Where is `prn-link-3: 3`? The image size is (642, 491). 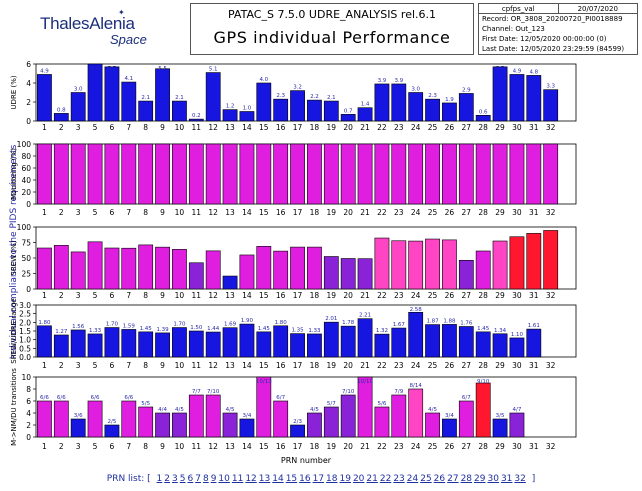
prn-link-3: 3 is located at coordinates (175, 479).